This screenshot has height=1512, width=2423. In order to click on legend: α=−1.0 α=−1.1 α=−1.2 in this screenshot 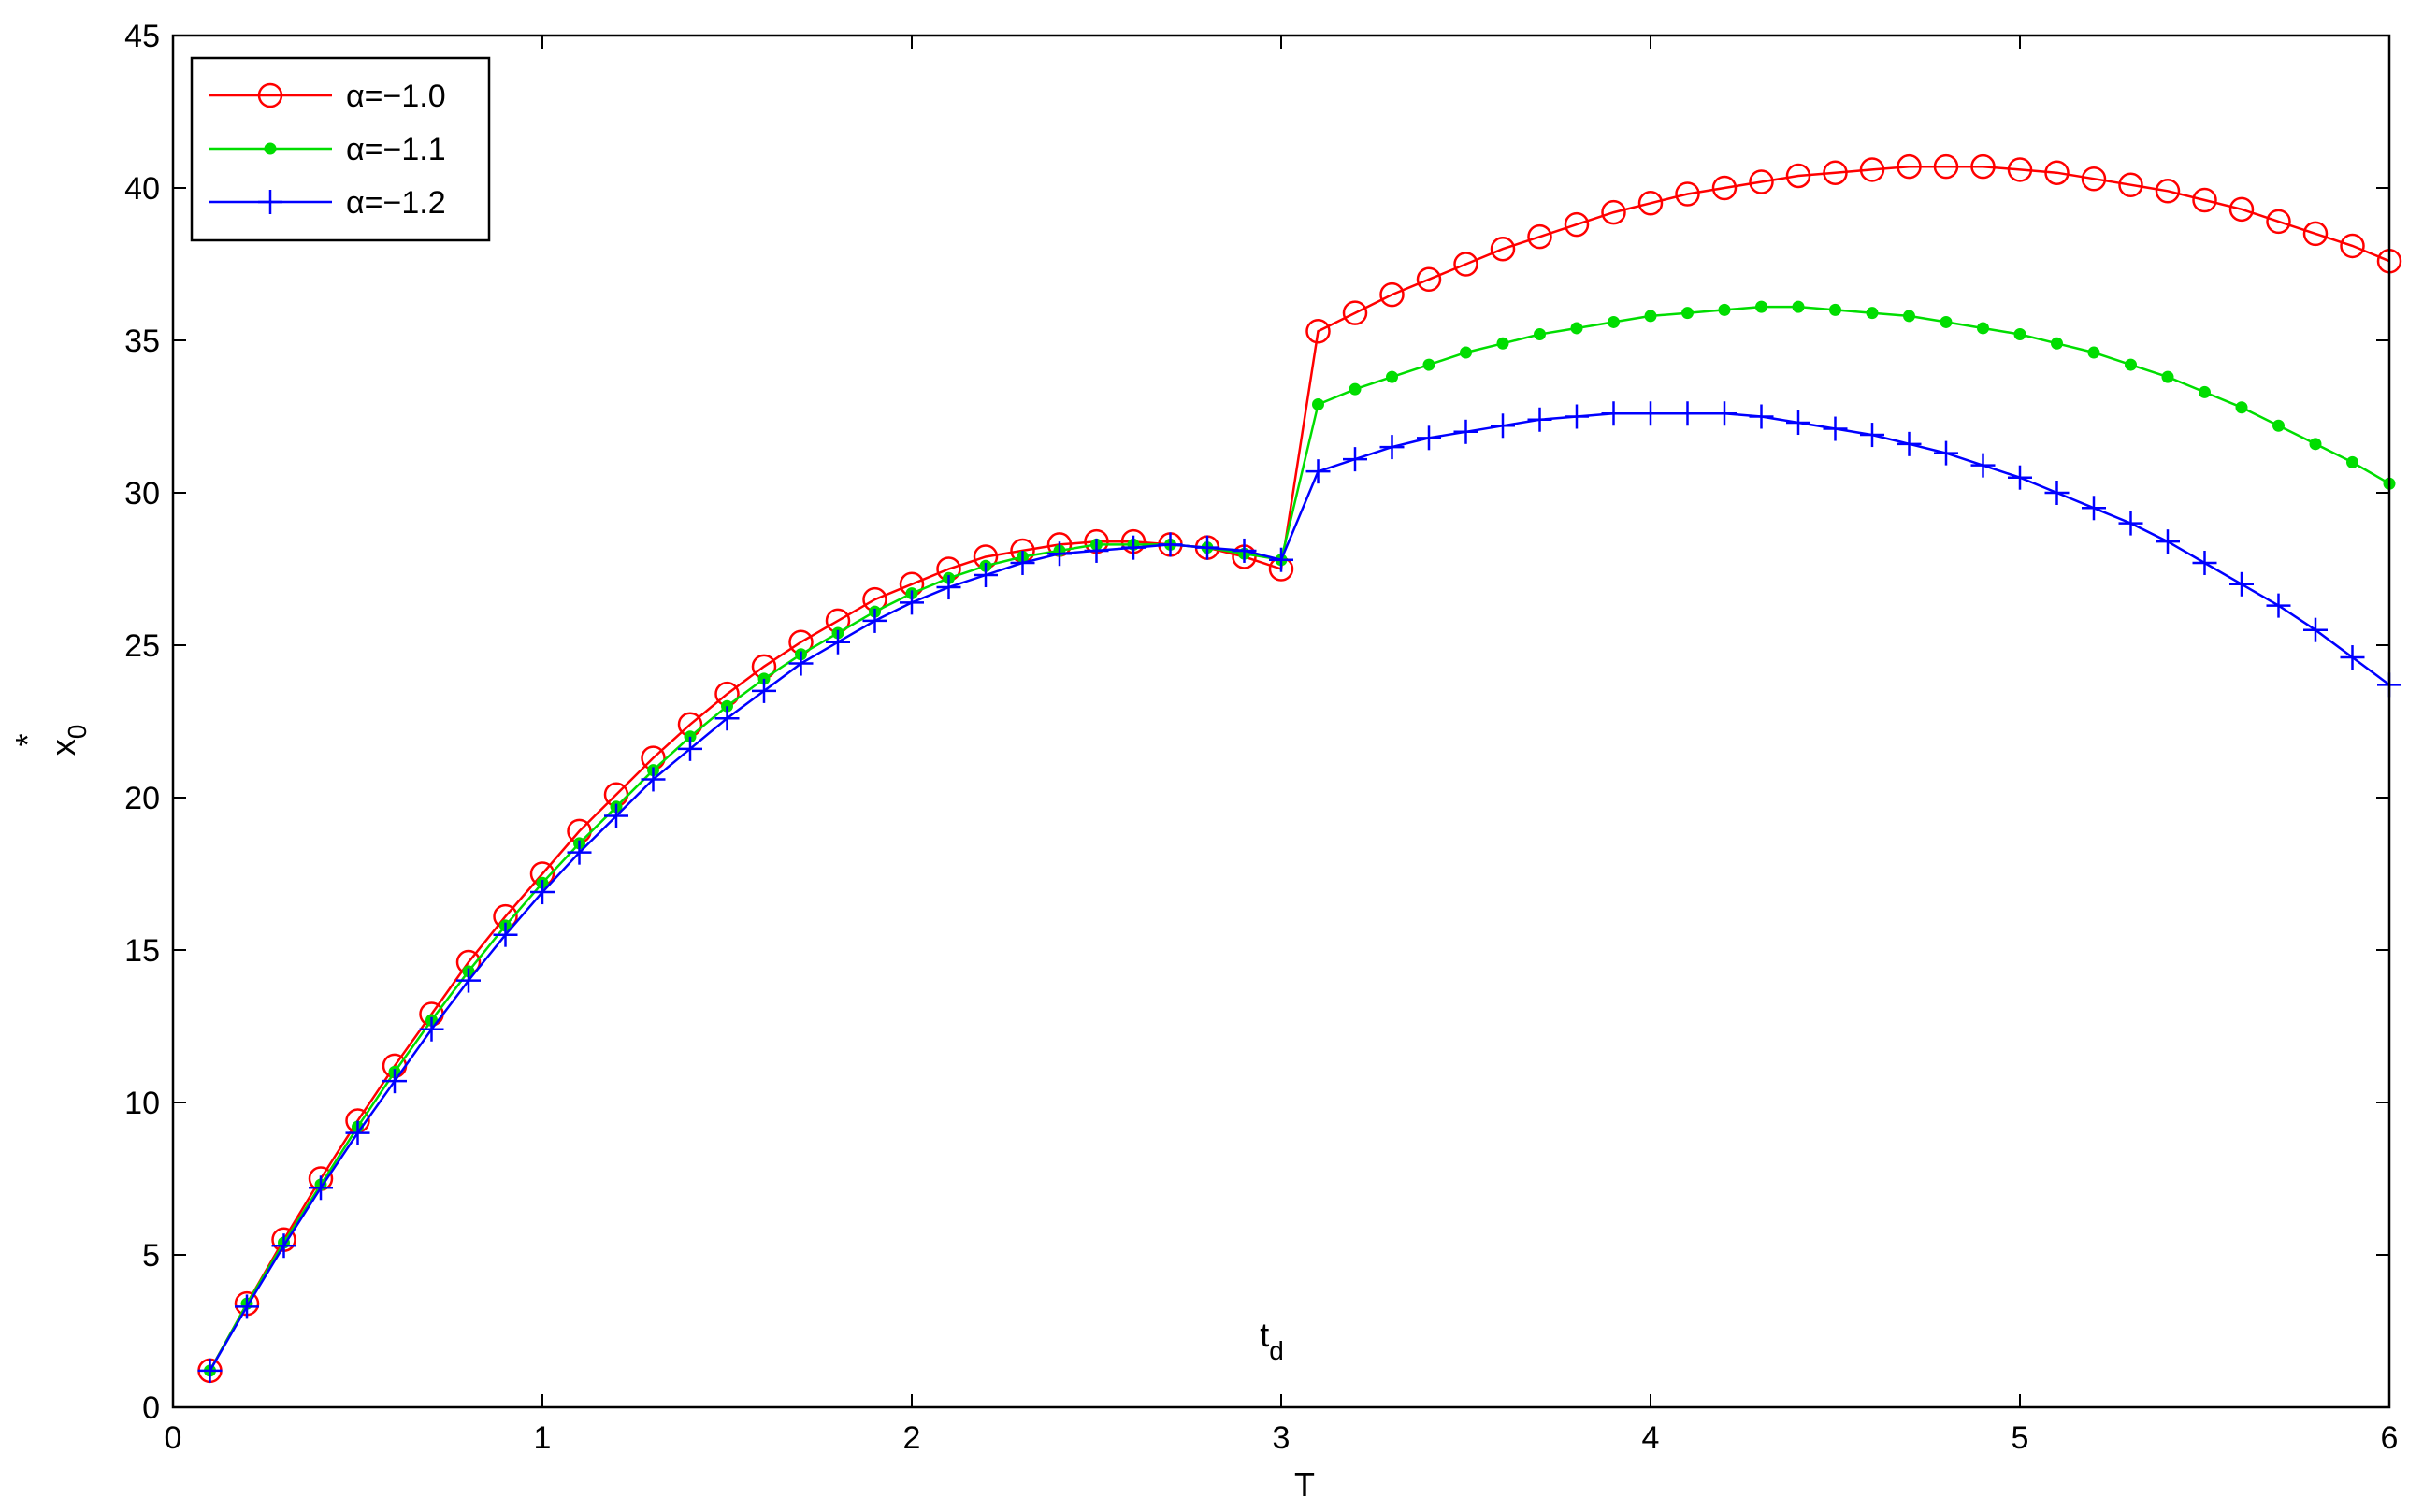, I will do `click(340, 149)`.